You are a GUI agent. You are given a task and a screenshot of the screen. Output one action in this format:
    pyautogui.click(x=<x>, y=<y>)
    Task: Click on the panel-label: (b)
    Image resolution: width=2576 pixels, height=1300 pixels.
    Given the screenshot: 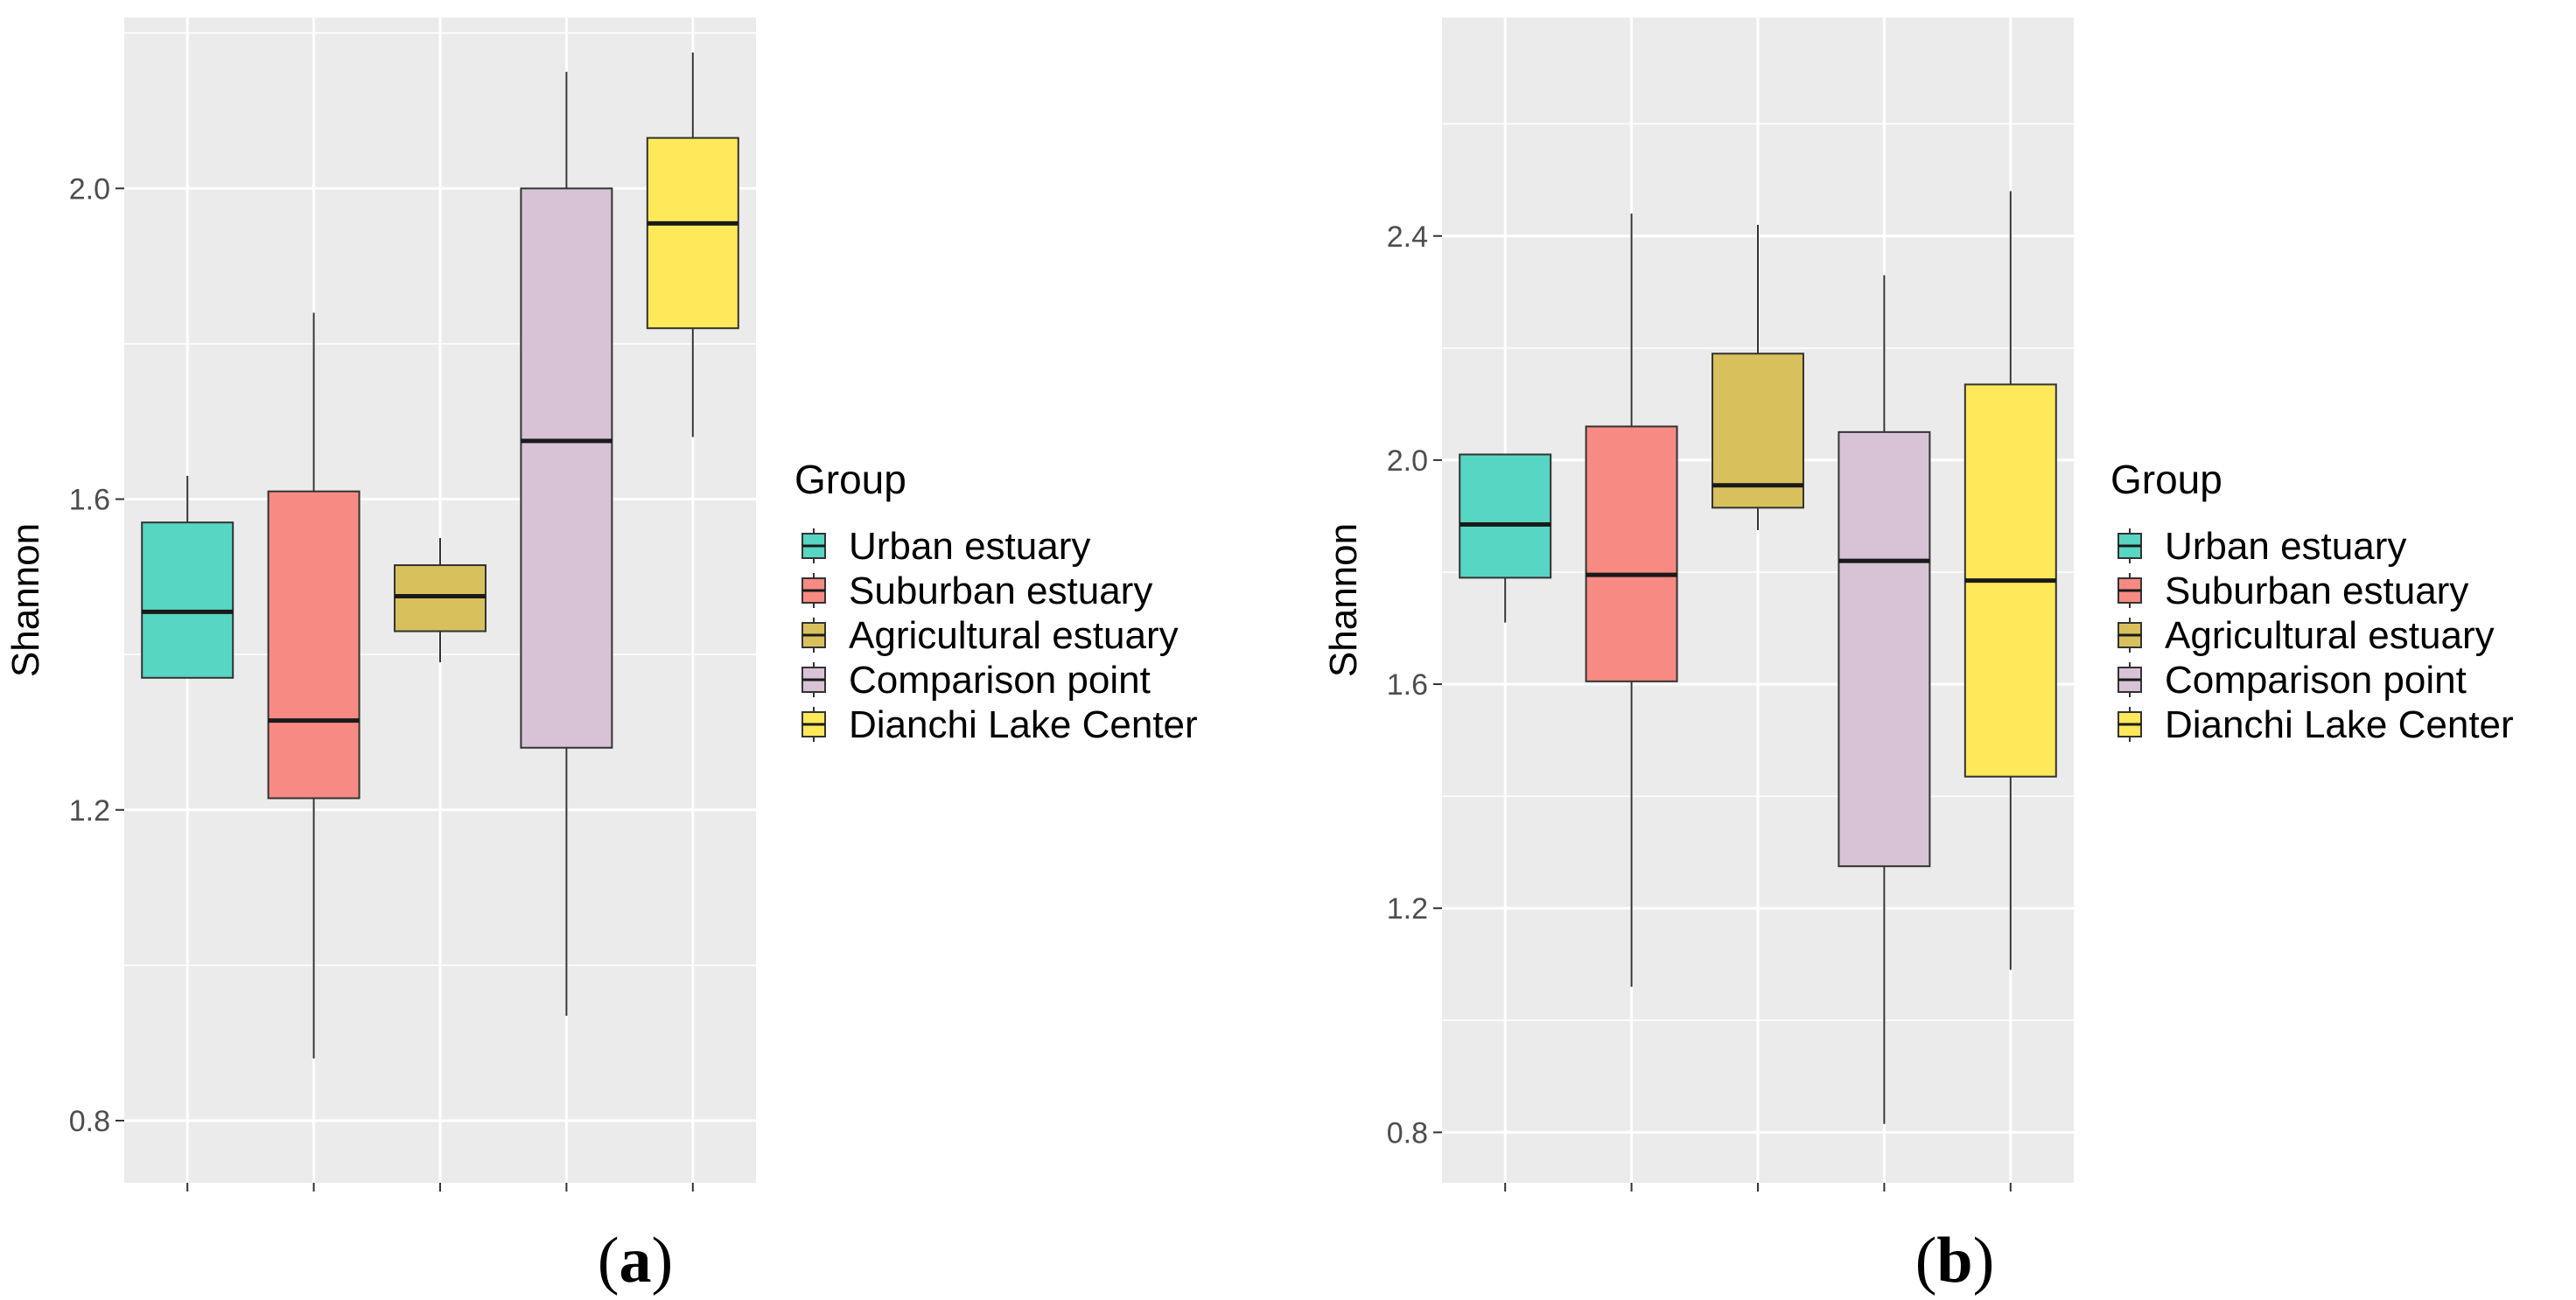 What is the action you would take?
    pyautogui.click(x=1954, y=1261)
    